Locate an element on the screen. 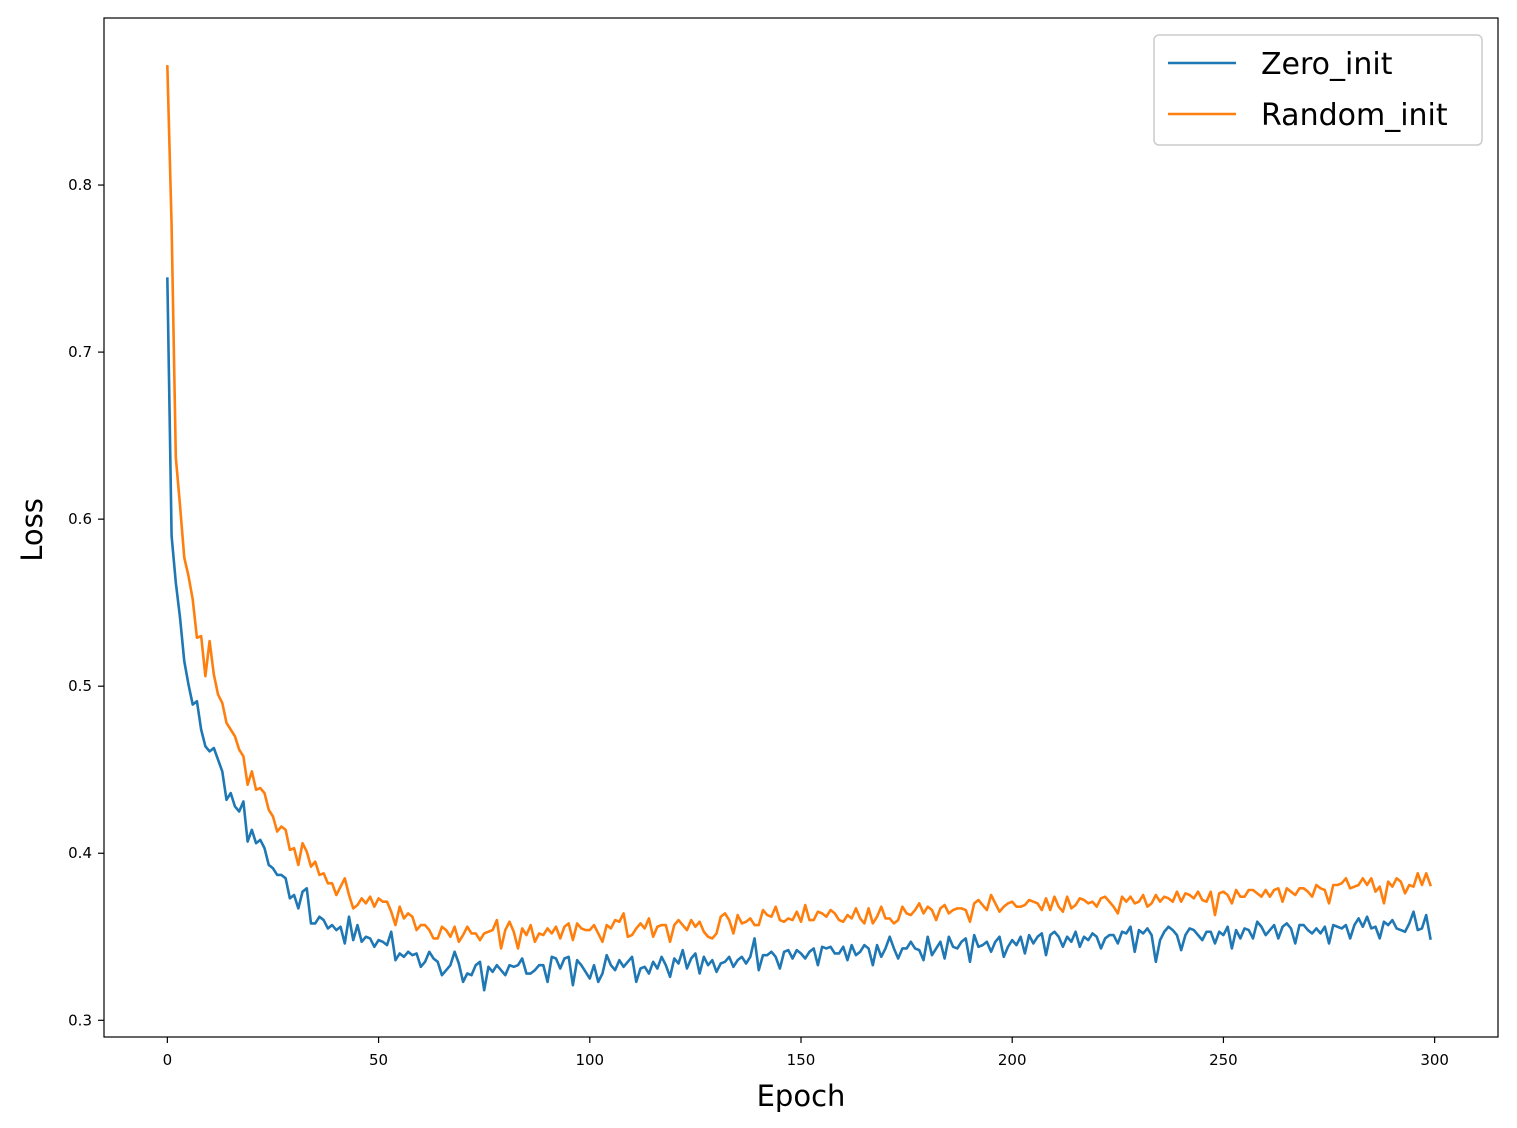 This screenshot has height=1128, width=1517. x-tick-label: 50 is located at coordinates (378, 1060).